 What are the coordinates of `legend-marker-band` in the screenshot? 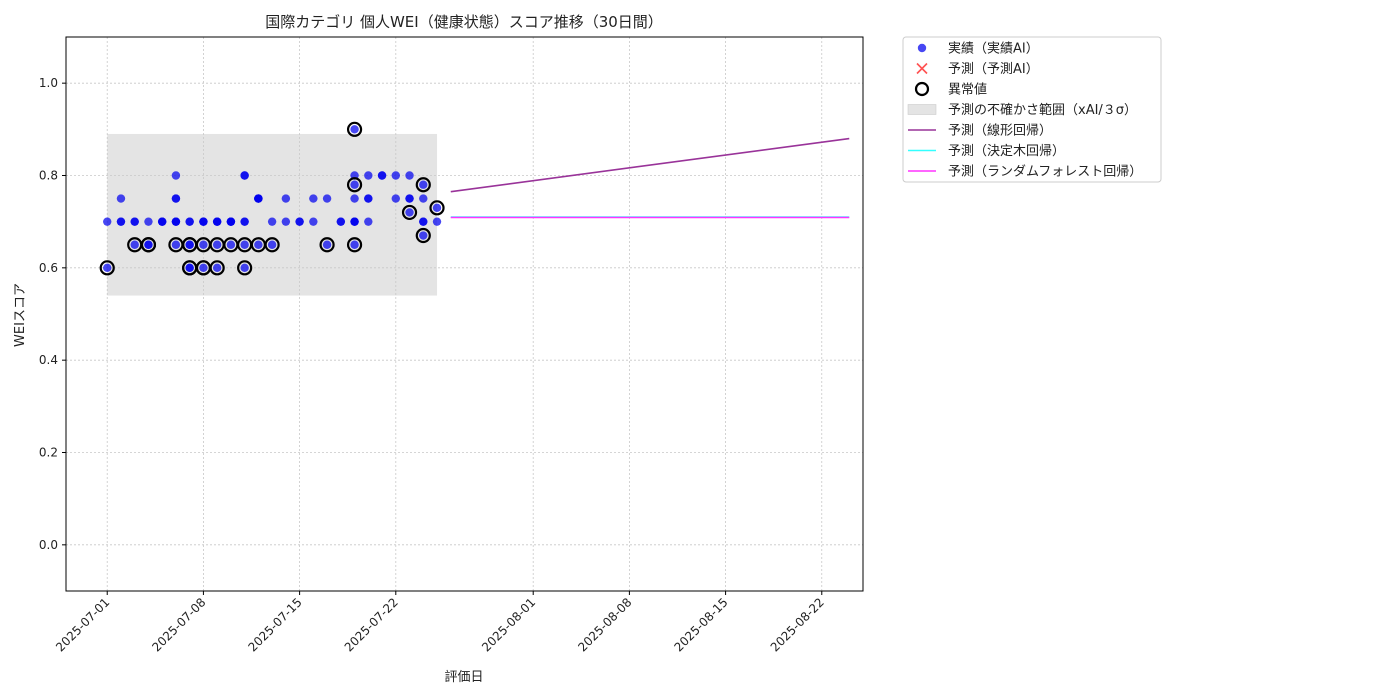 It's located at (922, 109).